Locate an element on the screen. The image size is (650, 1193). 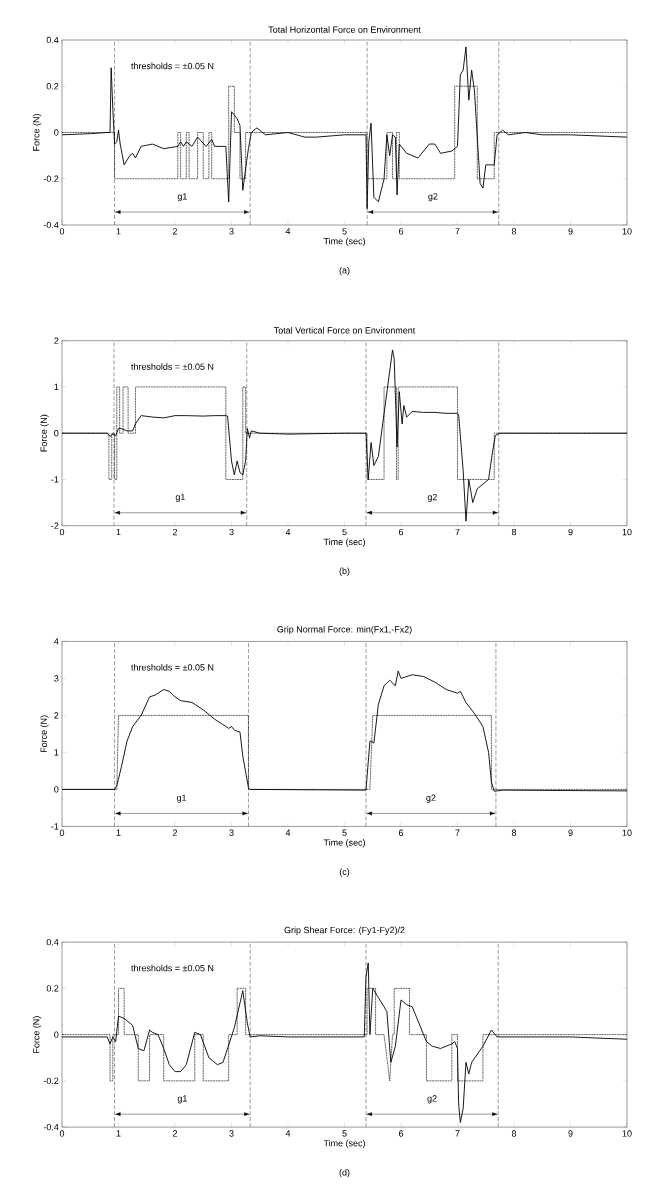
chart-title: Grip Shear Force: (Fy1-Fy2)/2 is located at coordinates (344, 930).